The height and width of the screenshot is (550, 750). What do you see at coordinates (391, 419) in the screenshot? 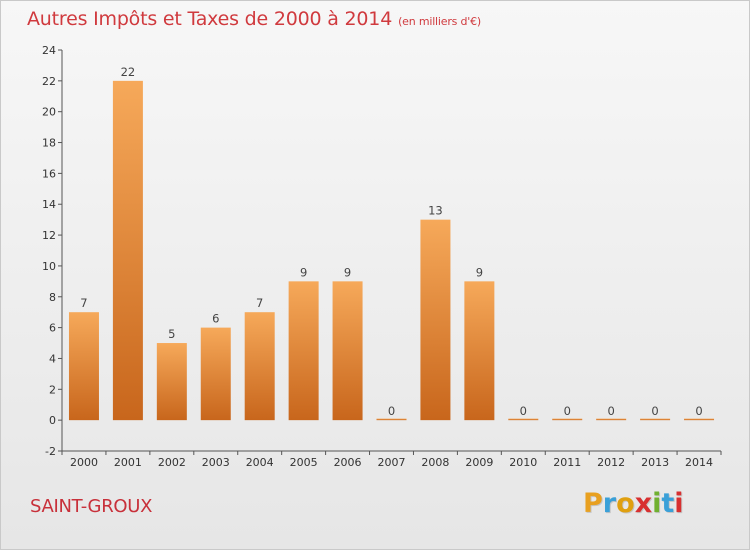
I see `bar-2007` at bounding box center [391, 419].